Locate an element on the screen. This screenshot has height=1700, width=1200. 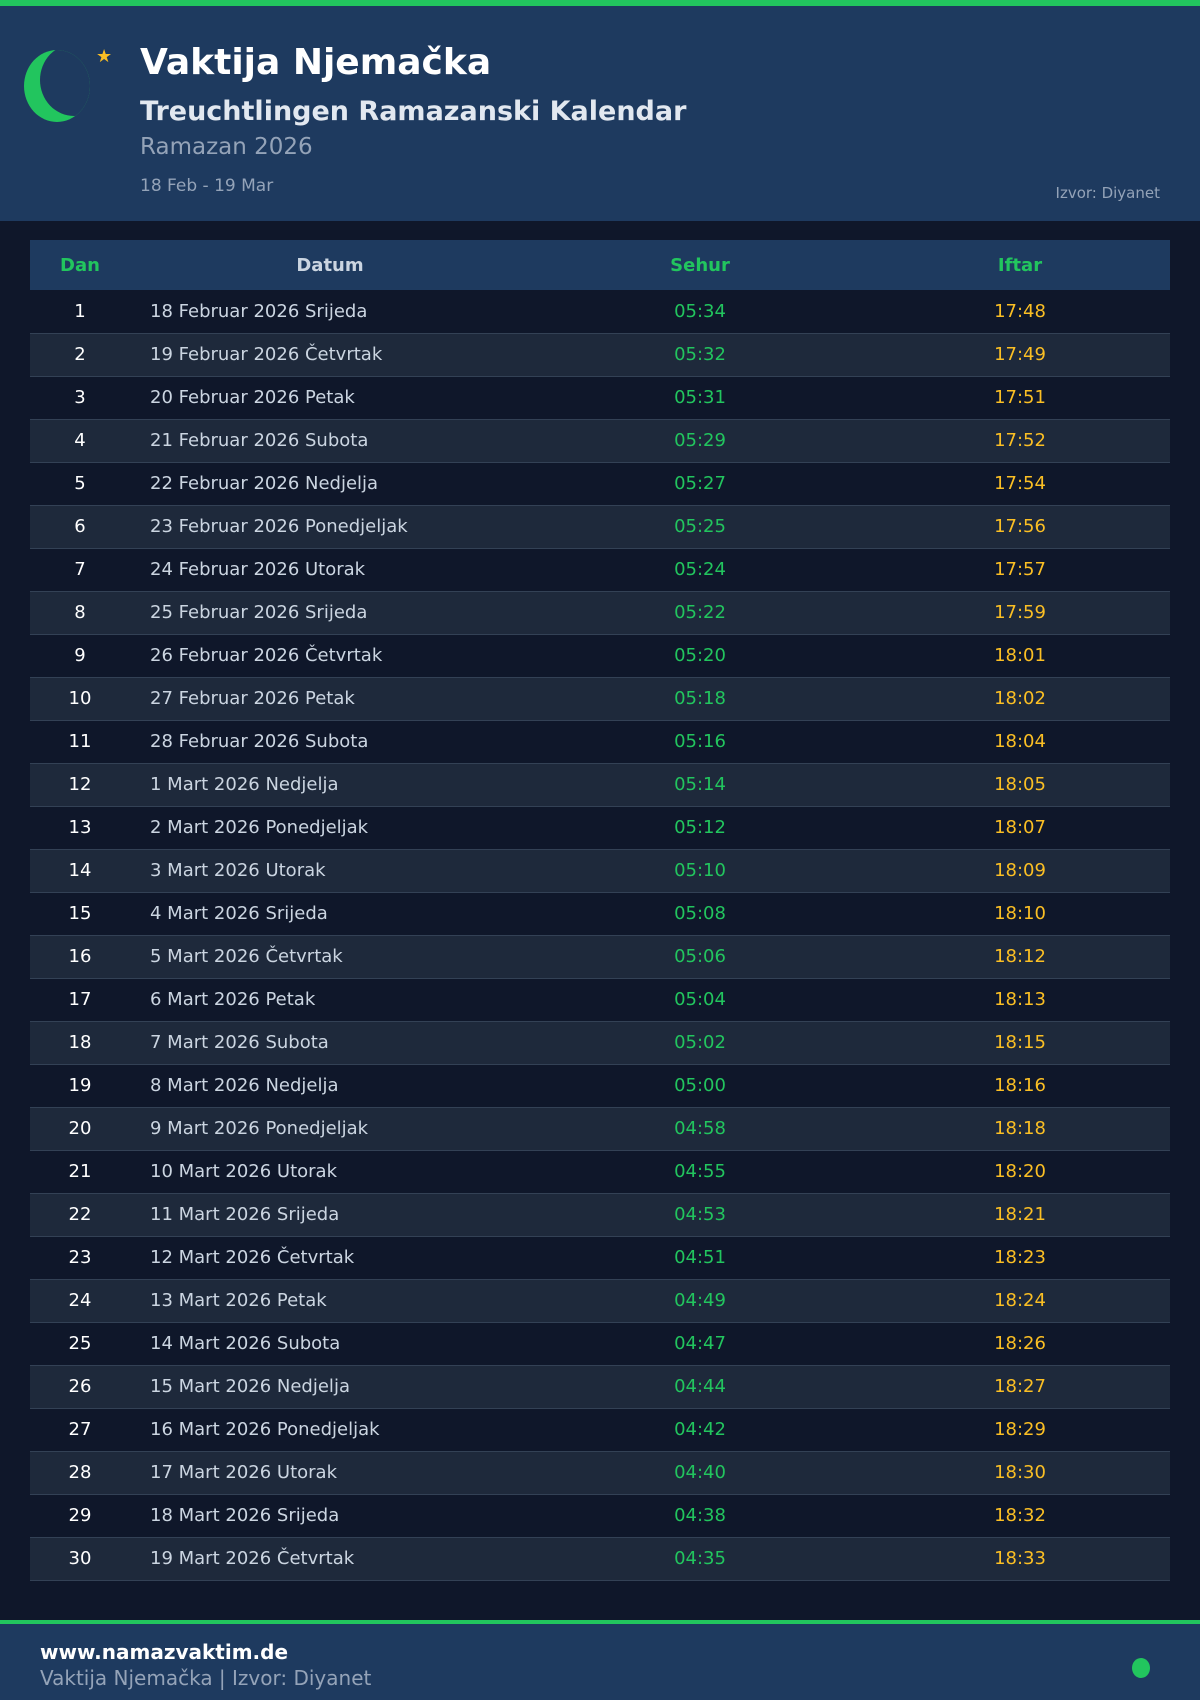
sehur-time: 04:47 is located at coordinates (700, 1344).